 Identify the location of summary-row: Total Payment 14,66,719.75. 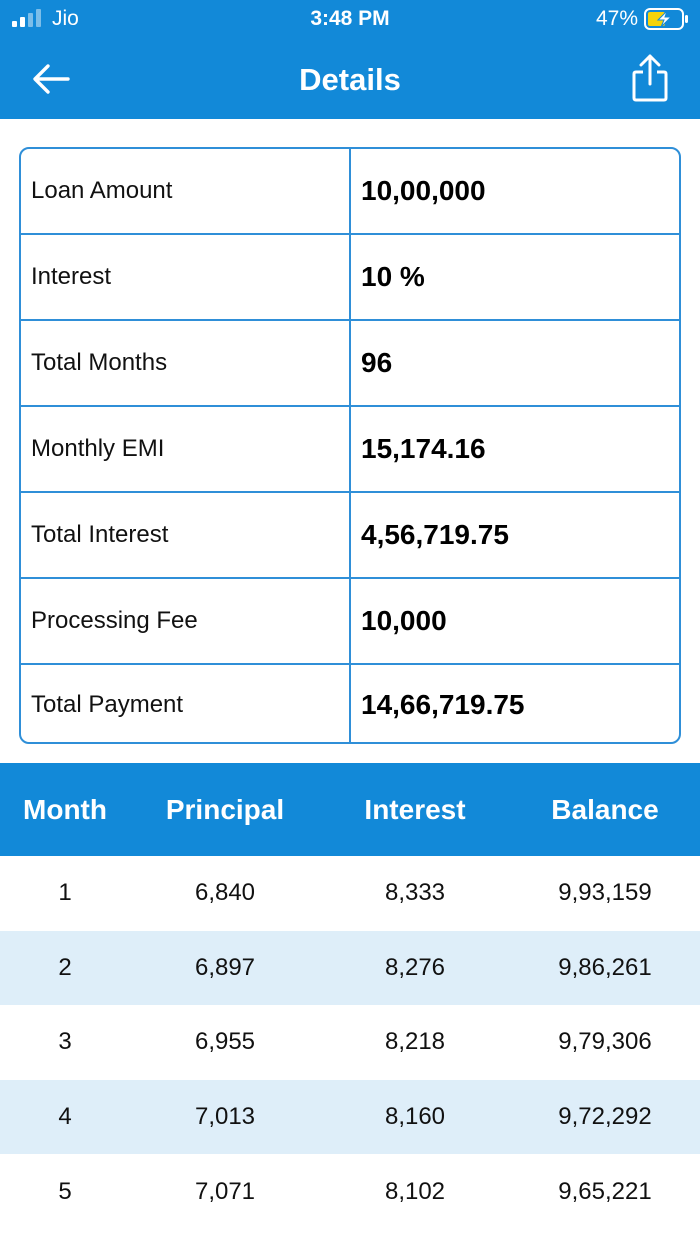
(350, 703).